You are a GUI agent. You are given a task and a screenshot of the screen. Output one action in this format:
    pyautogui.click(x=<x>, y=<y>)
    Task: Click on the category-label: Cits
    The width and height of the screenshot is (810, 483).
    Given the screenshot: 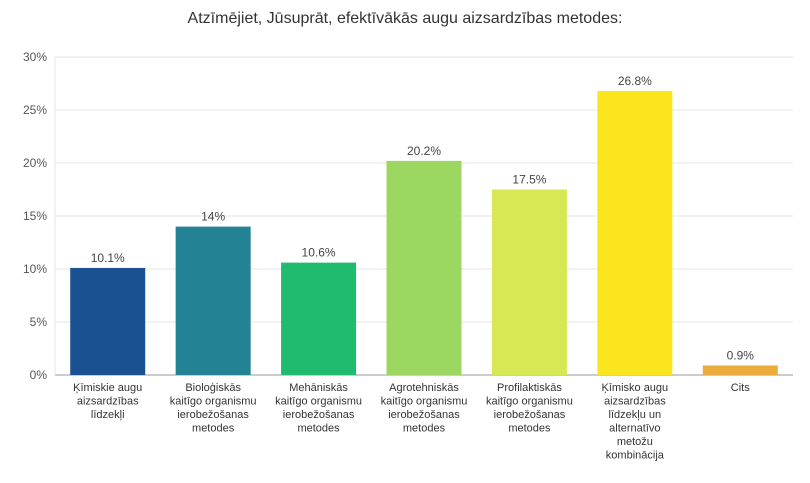 What is the action you would take?
    pyautogui.click(x=740, y=388)
    